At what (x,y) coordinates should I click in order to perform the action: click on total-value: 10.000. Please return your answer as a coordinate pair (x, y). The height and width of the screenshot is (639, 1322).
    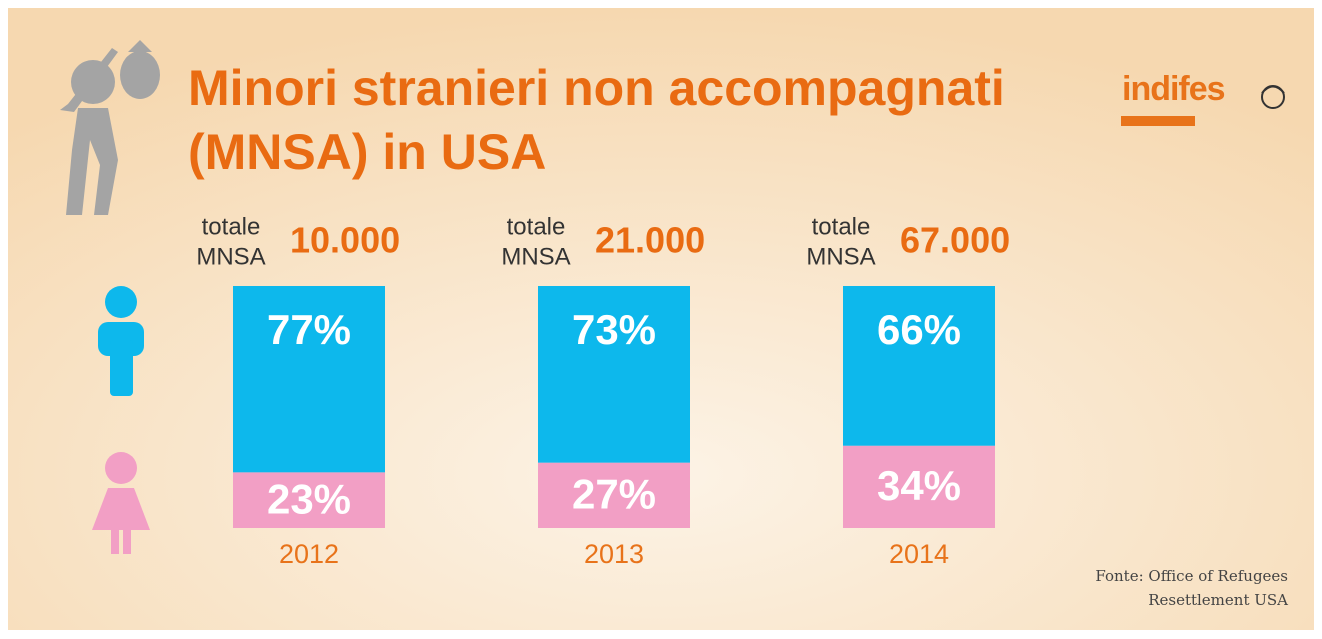
    Looking at the image, I should click on (345, 240).